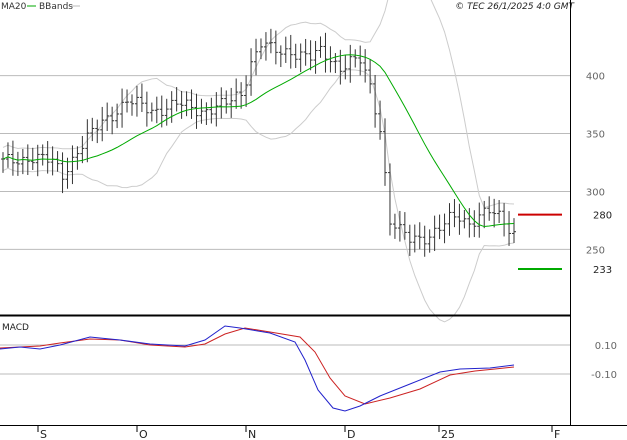 The height and width of the screenshot is (440, 627). Describe the element at coordinates (595, 250) in the screenshot. I see `price-y-tick-label: 250` at that location.